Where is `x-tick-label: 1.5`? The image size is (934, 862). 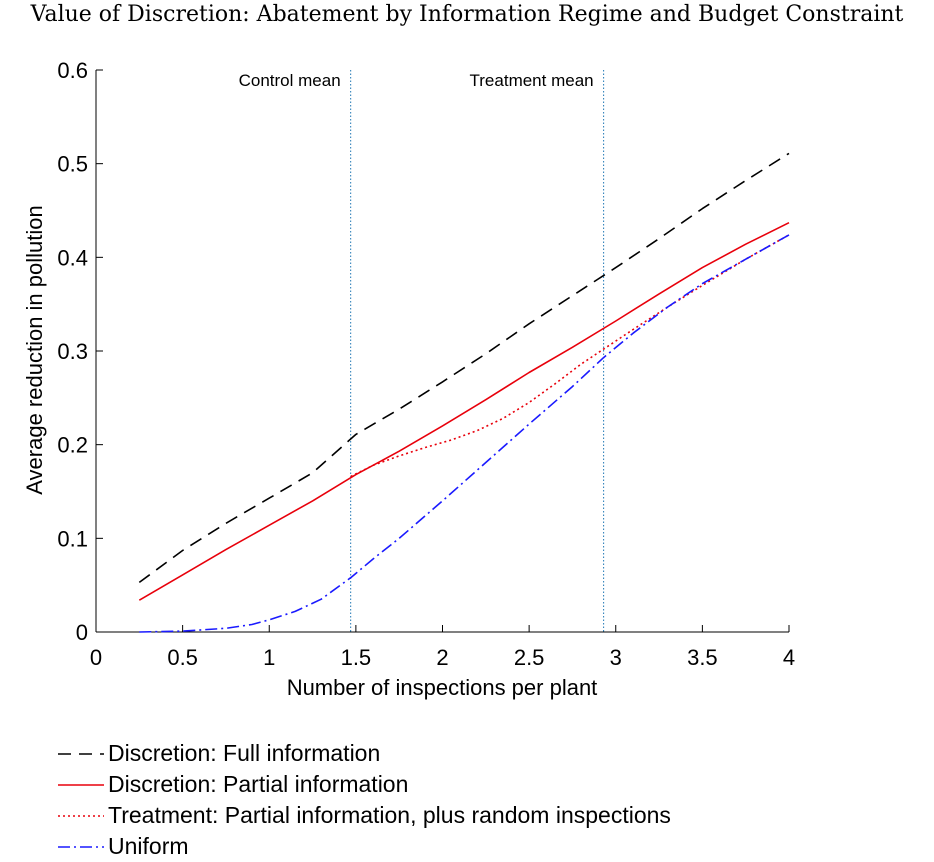 x-tick-label: 1.5 is located at coordinates (356, 657).